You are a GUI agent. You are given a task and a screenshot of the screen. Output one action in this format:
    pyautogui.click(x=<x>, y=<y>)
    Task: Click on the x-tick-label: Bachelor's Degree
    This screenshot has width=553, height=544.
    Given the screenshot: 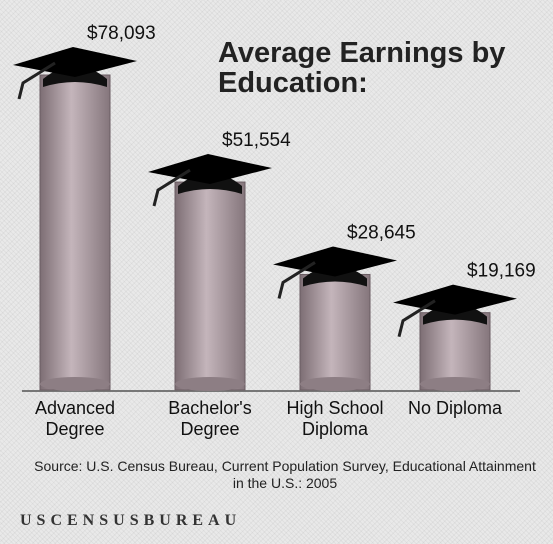 What is the action you would take?
    pyautogui.click(x=210, y=418)
    